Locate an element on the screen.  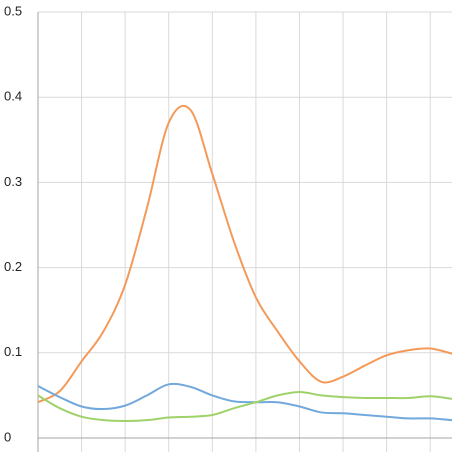
y-tick-label: 0.1 is located at coordinates (13, 351).